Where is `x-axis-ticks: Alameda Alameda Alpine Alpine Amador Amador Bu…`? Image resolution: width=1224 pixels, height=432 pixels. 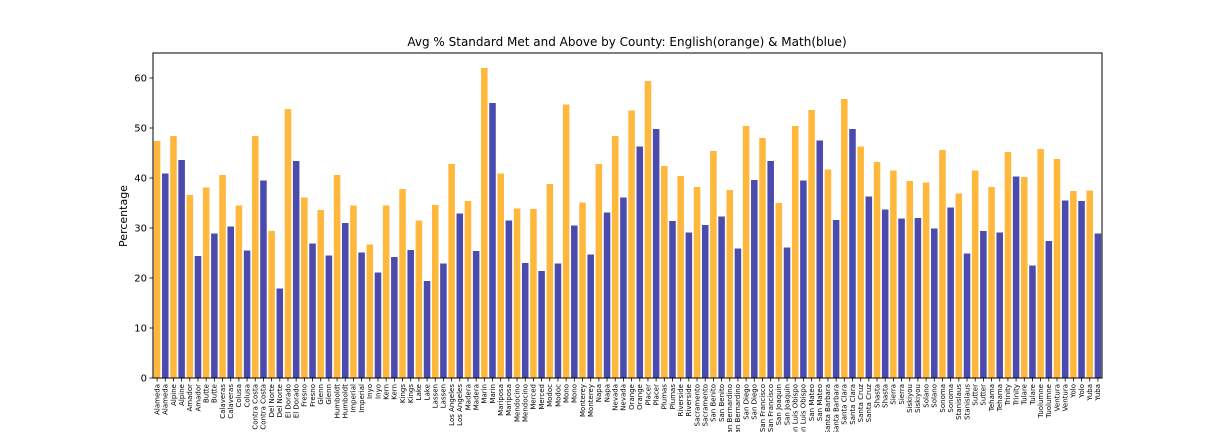
x-axis-ticks: Alameda Alameda Alpine Alpine Amador Amador Bu… is located at coordinates (627, 405).